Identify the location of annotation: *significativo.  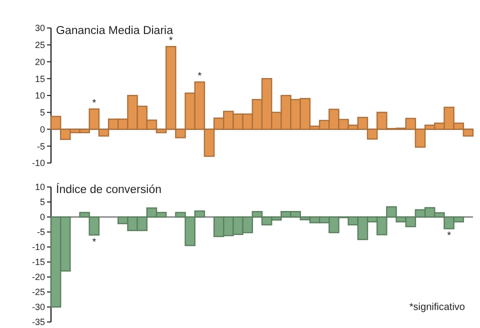
(437, 307).